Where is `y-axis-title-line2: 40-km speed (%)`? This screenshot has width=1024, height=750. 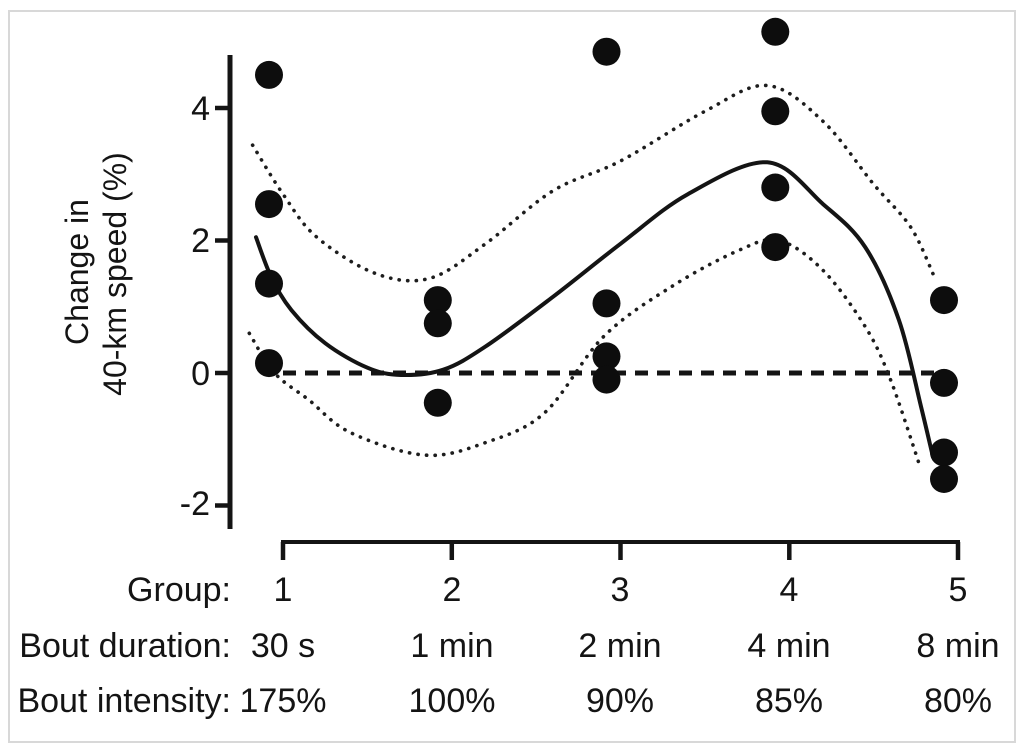 y-axis-title-line2: 40-km speed (%) is located at coordinates (115, 274).